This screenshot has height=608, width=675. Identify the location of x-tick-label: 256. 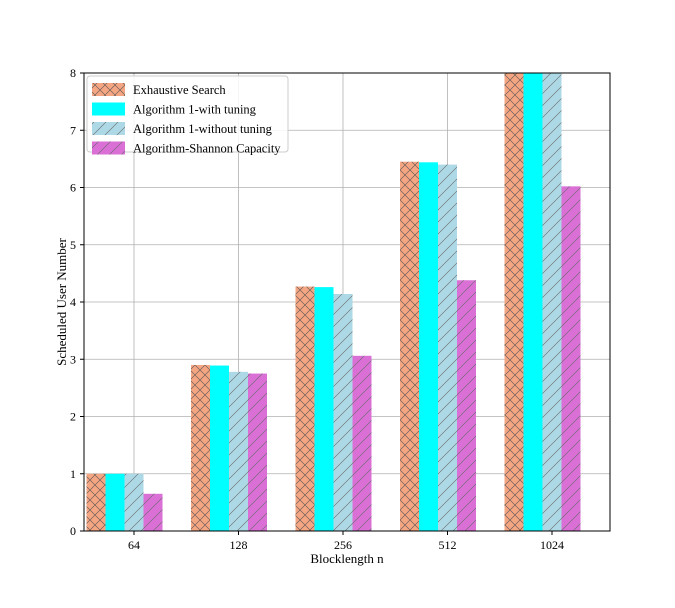
(343, 545).